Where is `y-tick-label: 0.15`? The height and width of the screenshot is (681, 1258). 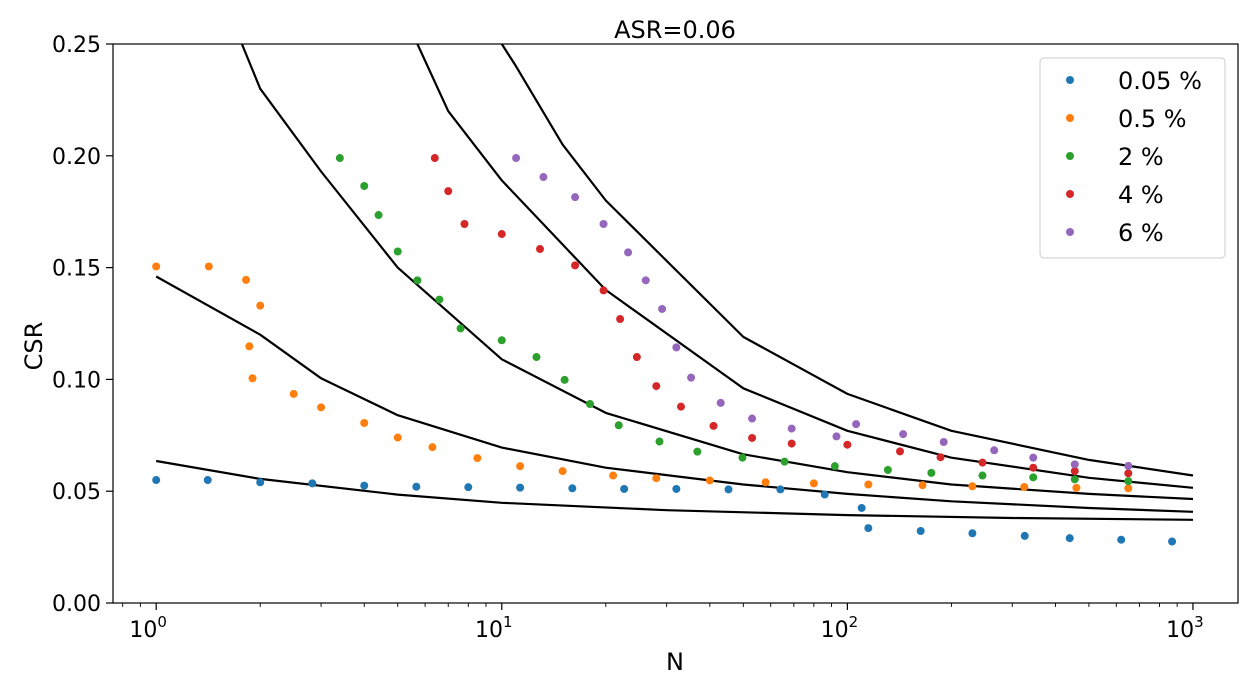
y-tick-label: 0.15 is located at coordinates (76, 269).